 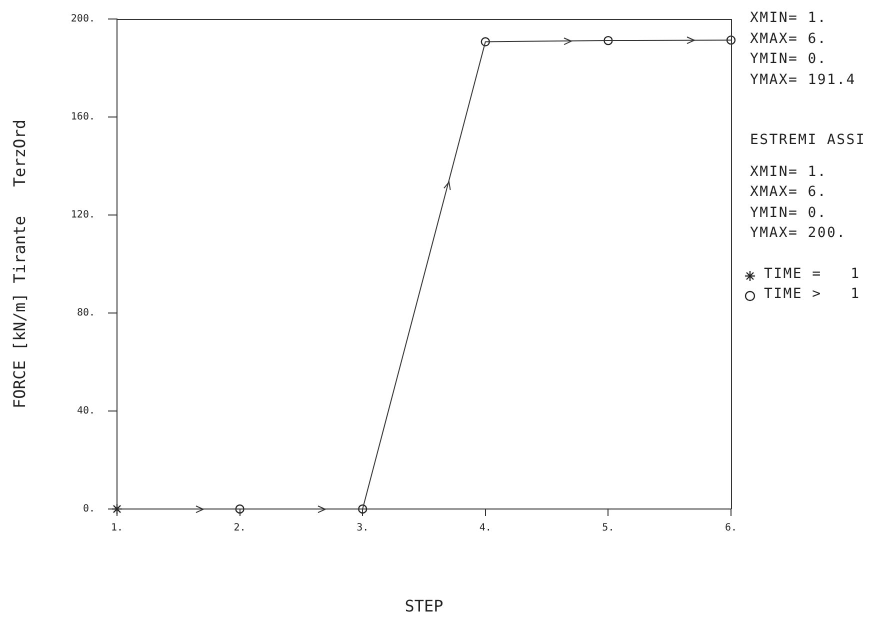 What do you see at coordinates (731, 528) in the screenshot?
I see `x-tick-label: 6.` at bounding box center [731, 528].